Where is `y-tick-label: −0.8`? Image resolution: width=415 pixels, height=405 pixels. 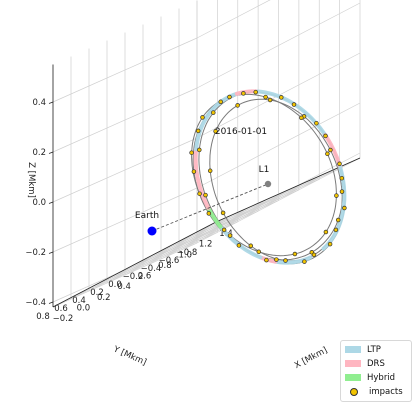 y-tick-label: −0.8 is located at coordinates (187, 253).